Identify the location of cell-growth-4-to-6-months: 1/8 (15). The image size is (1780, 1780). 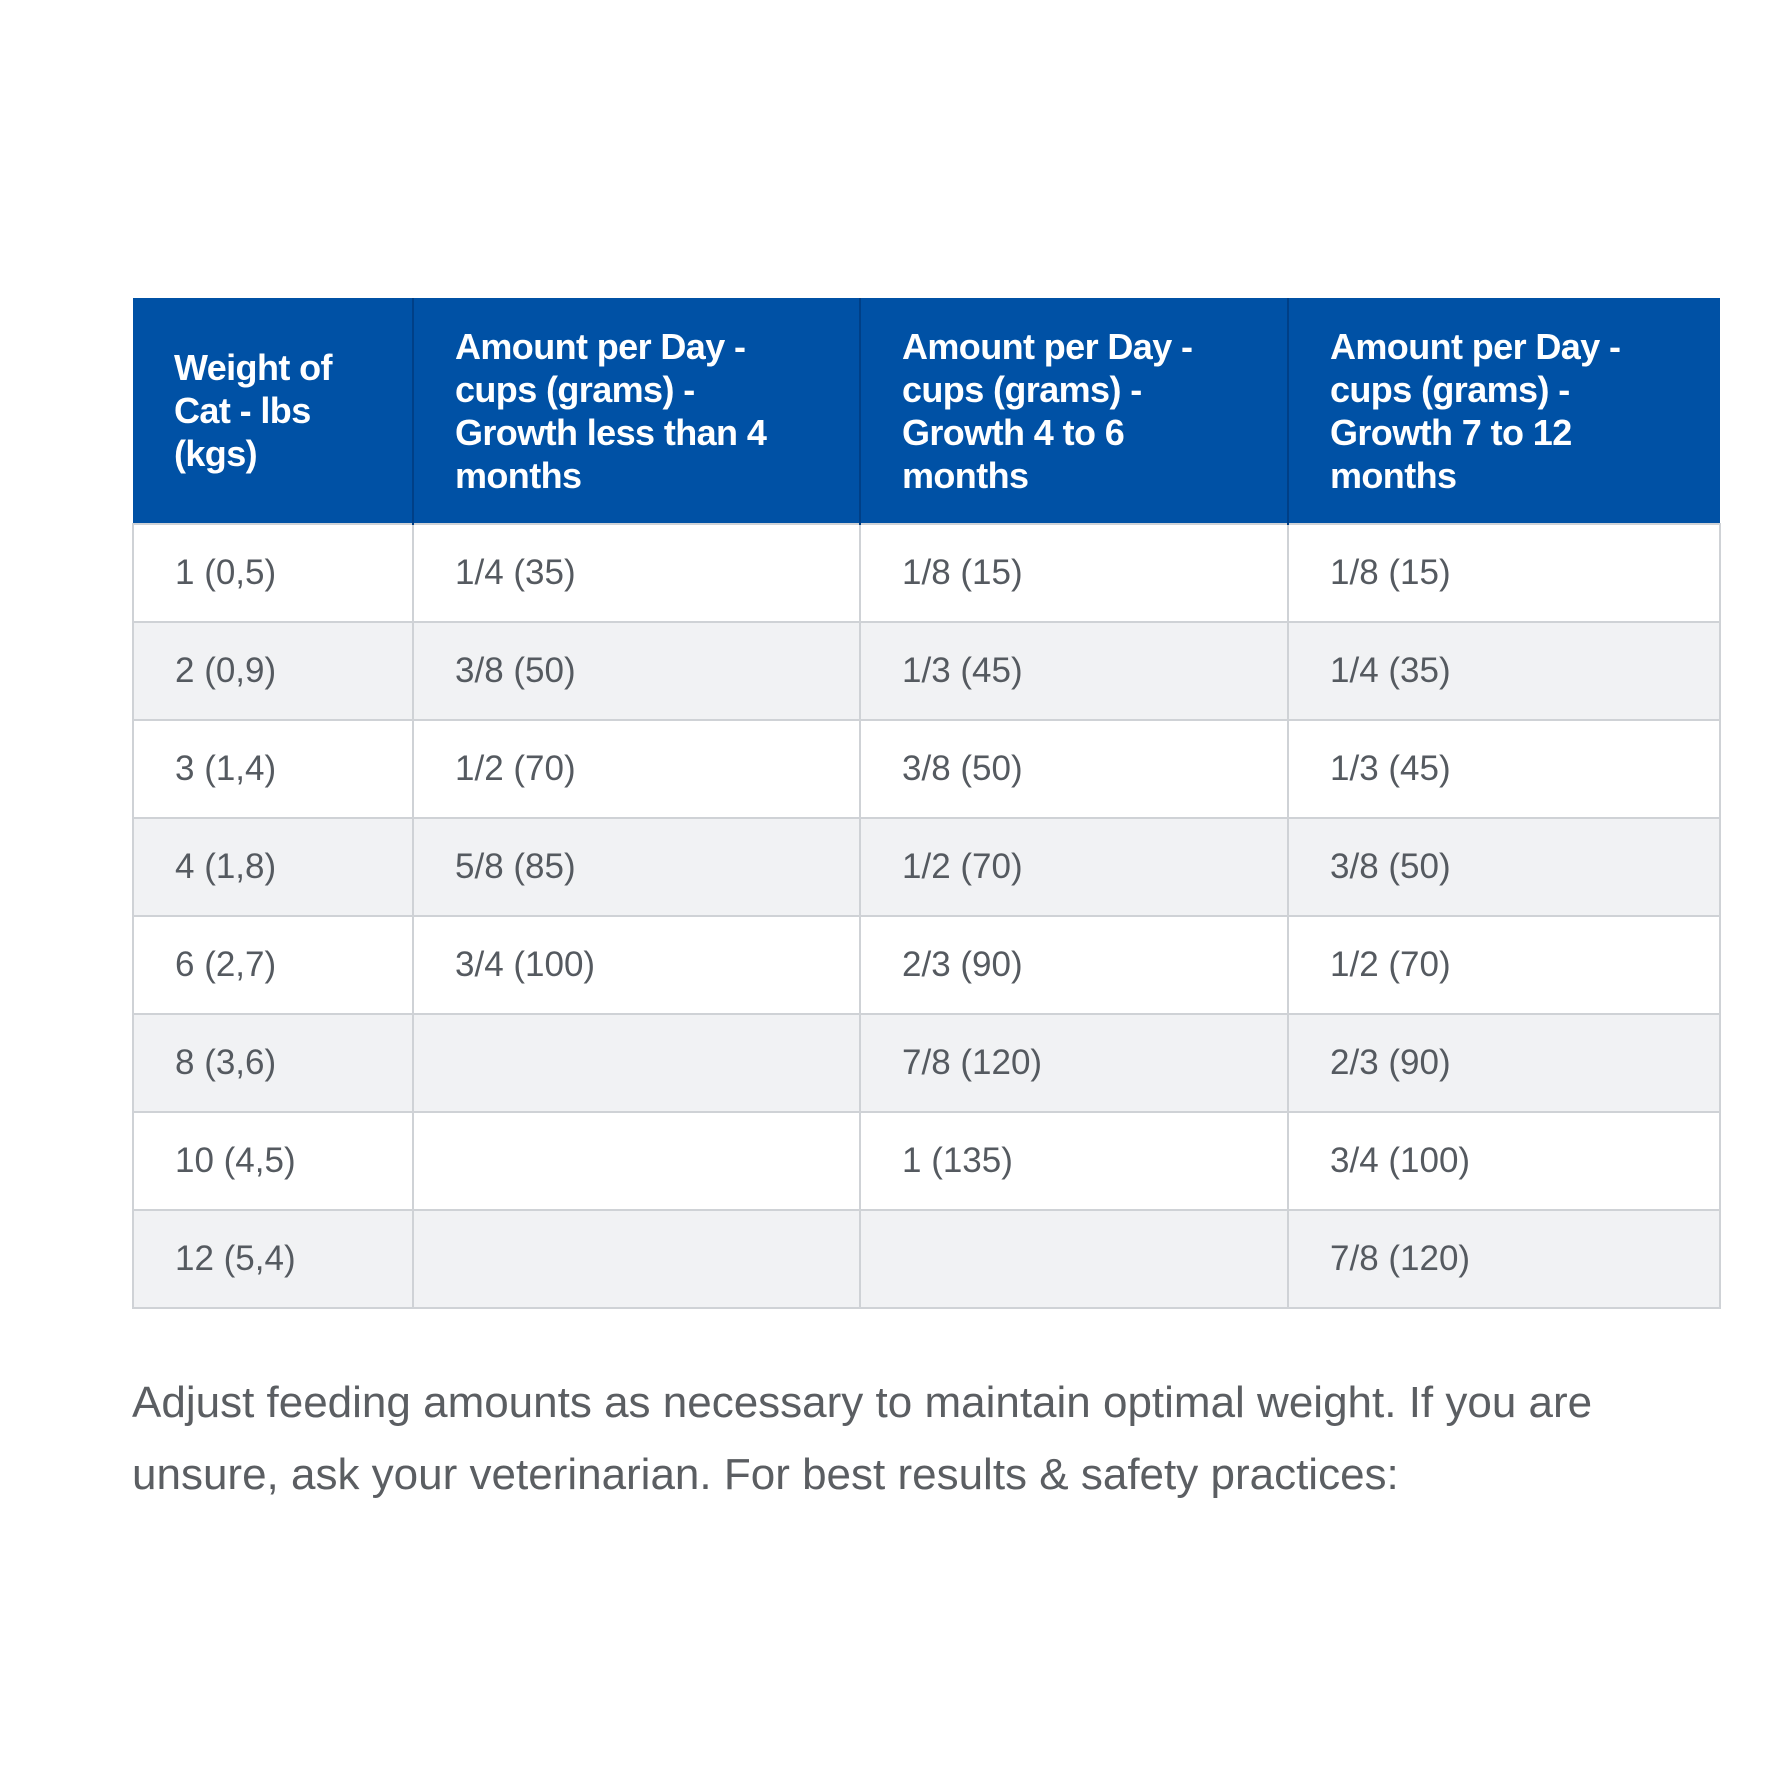
(1074, 573).